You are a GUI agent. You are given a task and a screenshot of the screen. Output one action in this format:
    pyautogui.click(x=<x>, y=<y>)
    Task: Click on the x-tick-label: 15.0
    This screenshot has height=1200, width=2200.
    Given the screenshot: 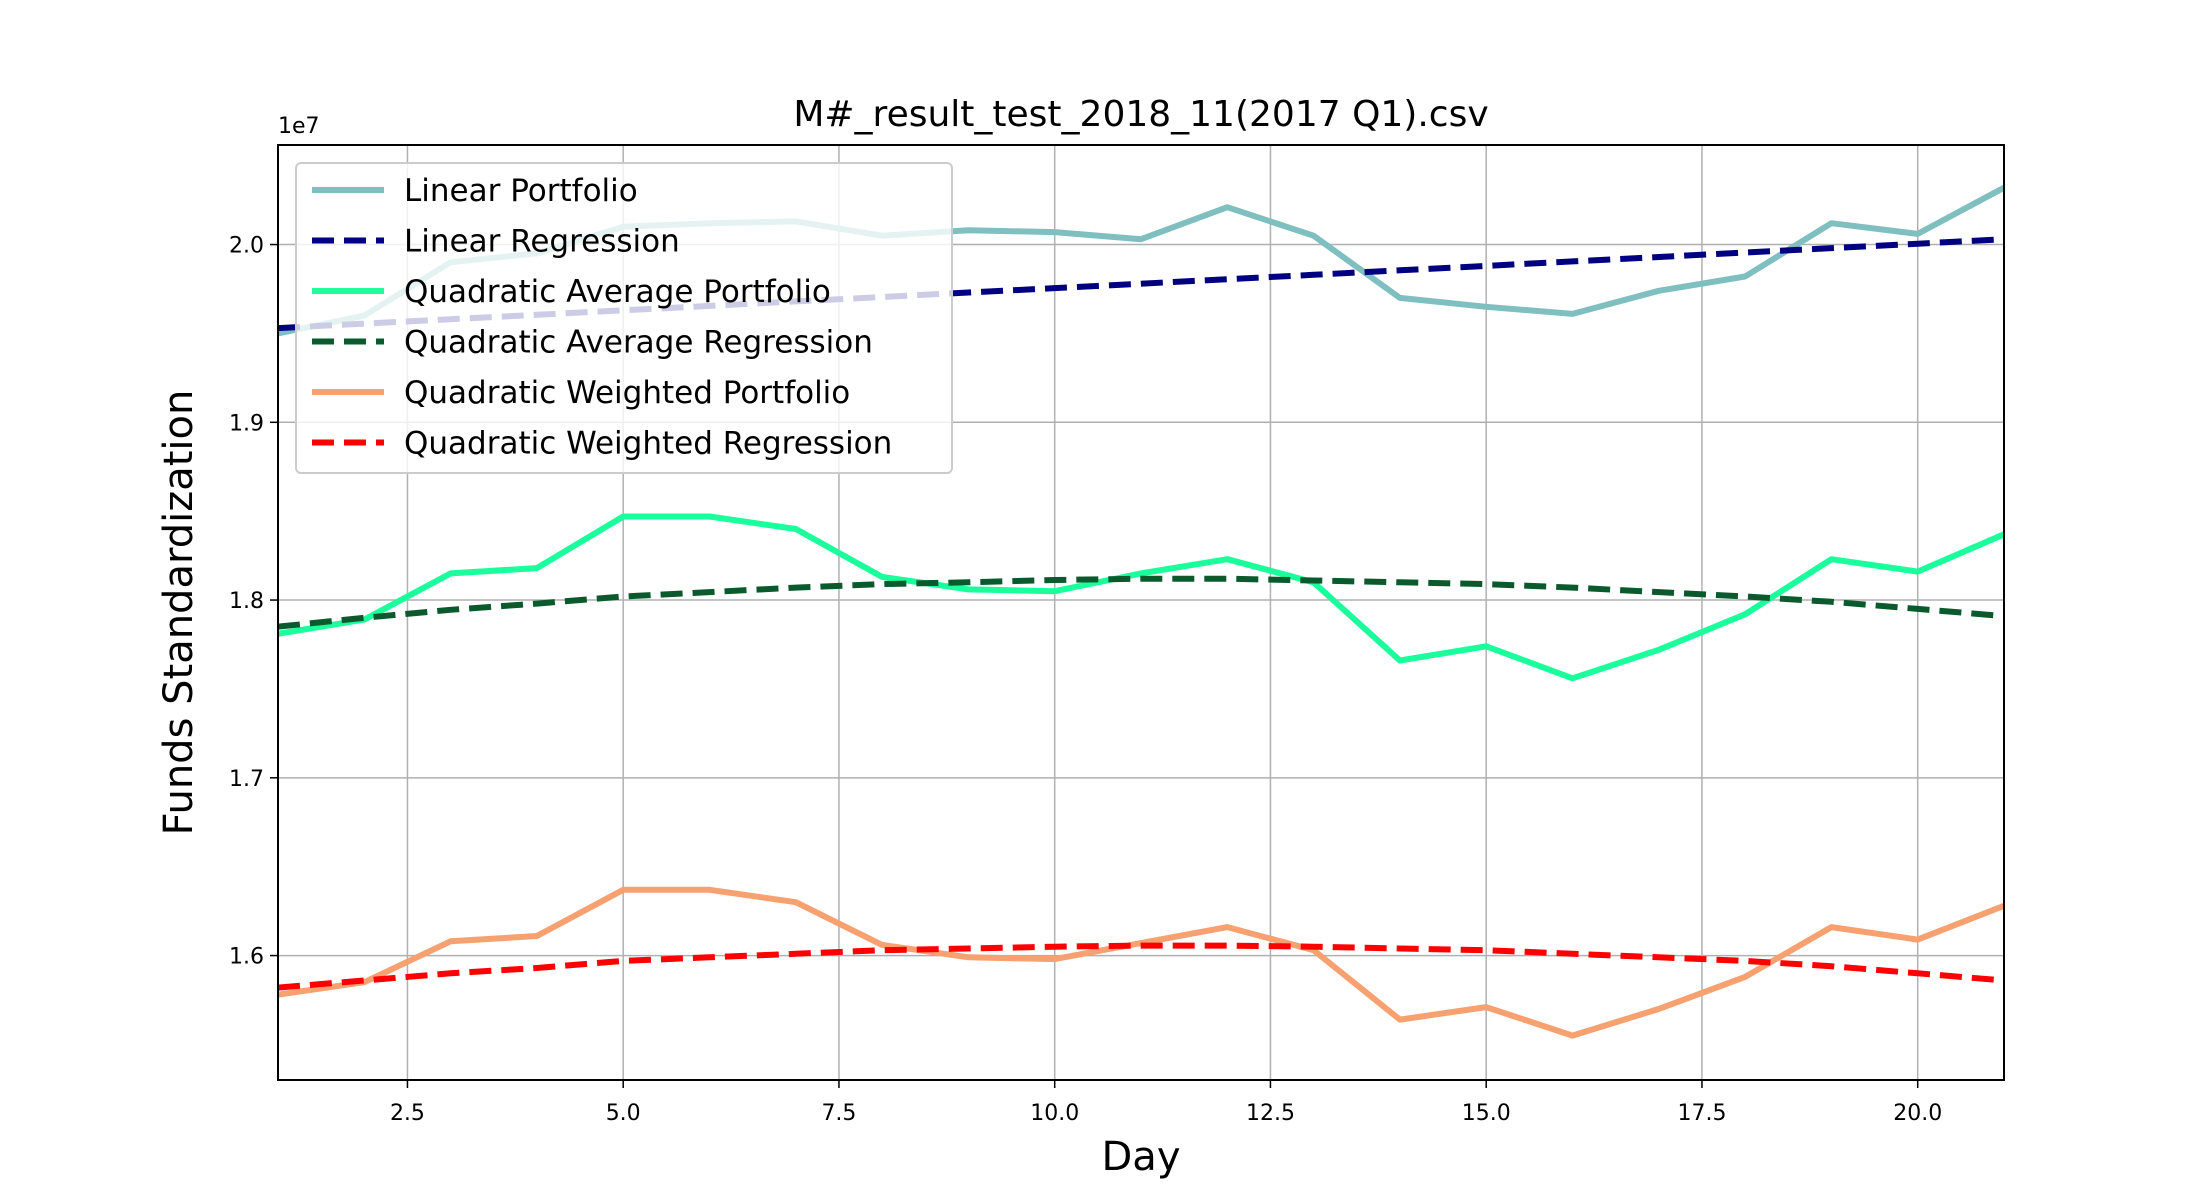 What is the action you would take?
    pyautogui.click(x=1486, y=1113)
    